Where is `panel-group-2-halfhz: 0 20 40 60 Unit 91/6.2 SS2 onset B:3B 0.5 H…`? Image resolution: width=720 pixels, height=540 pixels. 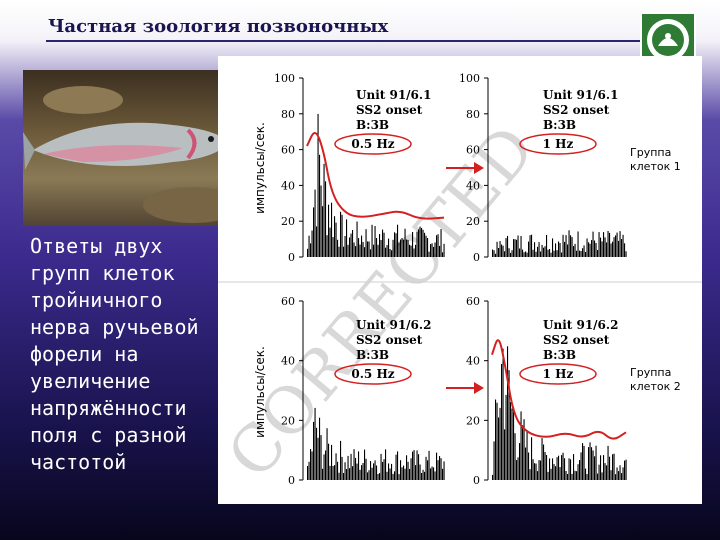 panel-group-2-halfhz: 0 20 40 60 Unit 91/6.2 SS2 onset B:3B 0.5 H… is located at coordinates (349, 391).